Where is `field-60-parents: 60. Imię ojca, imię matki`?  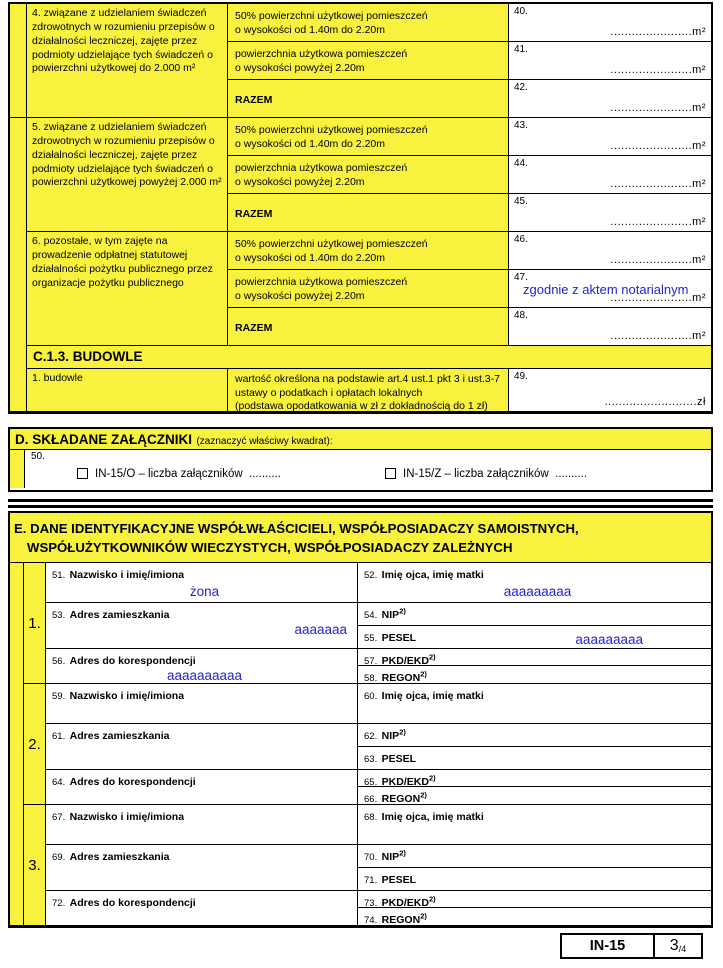 field-60-parents: 60. Imię ojca, imię matki is located at coordinates (534, 704).